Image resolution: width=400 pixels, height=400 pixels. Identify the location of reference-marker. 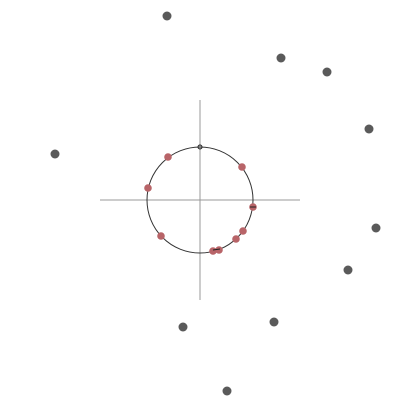
(200, 147).